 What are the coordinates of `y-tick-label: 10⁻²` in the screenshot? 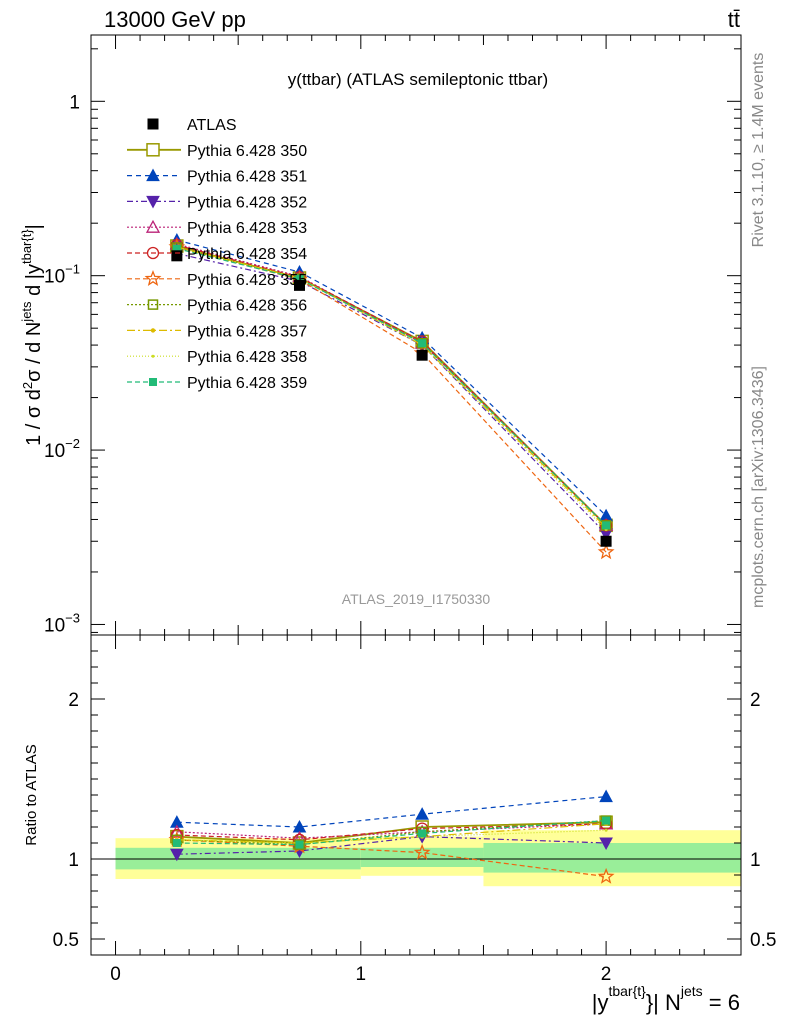 It's located at (62, 449).